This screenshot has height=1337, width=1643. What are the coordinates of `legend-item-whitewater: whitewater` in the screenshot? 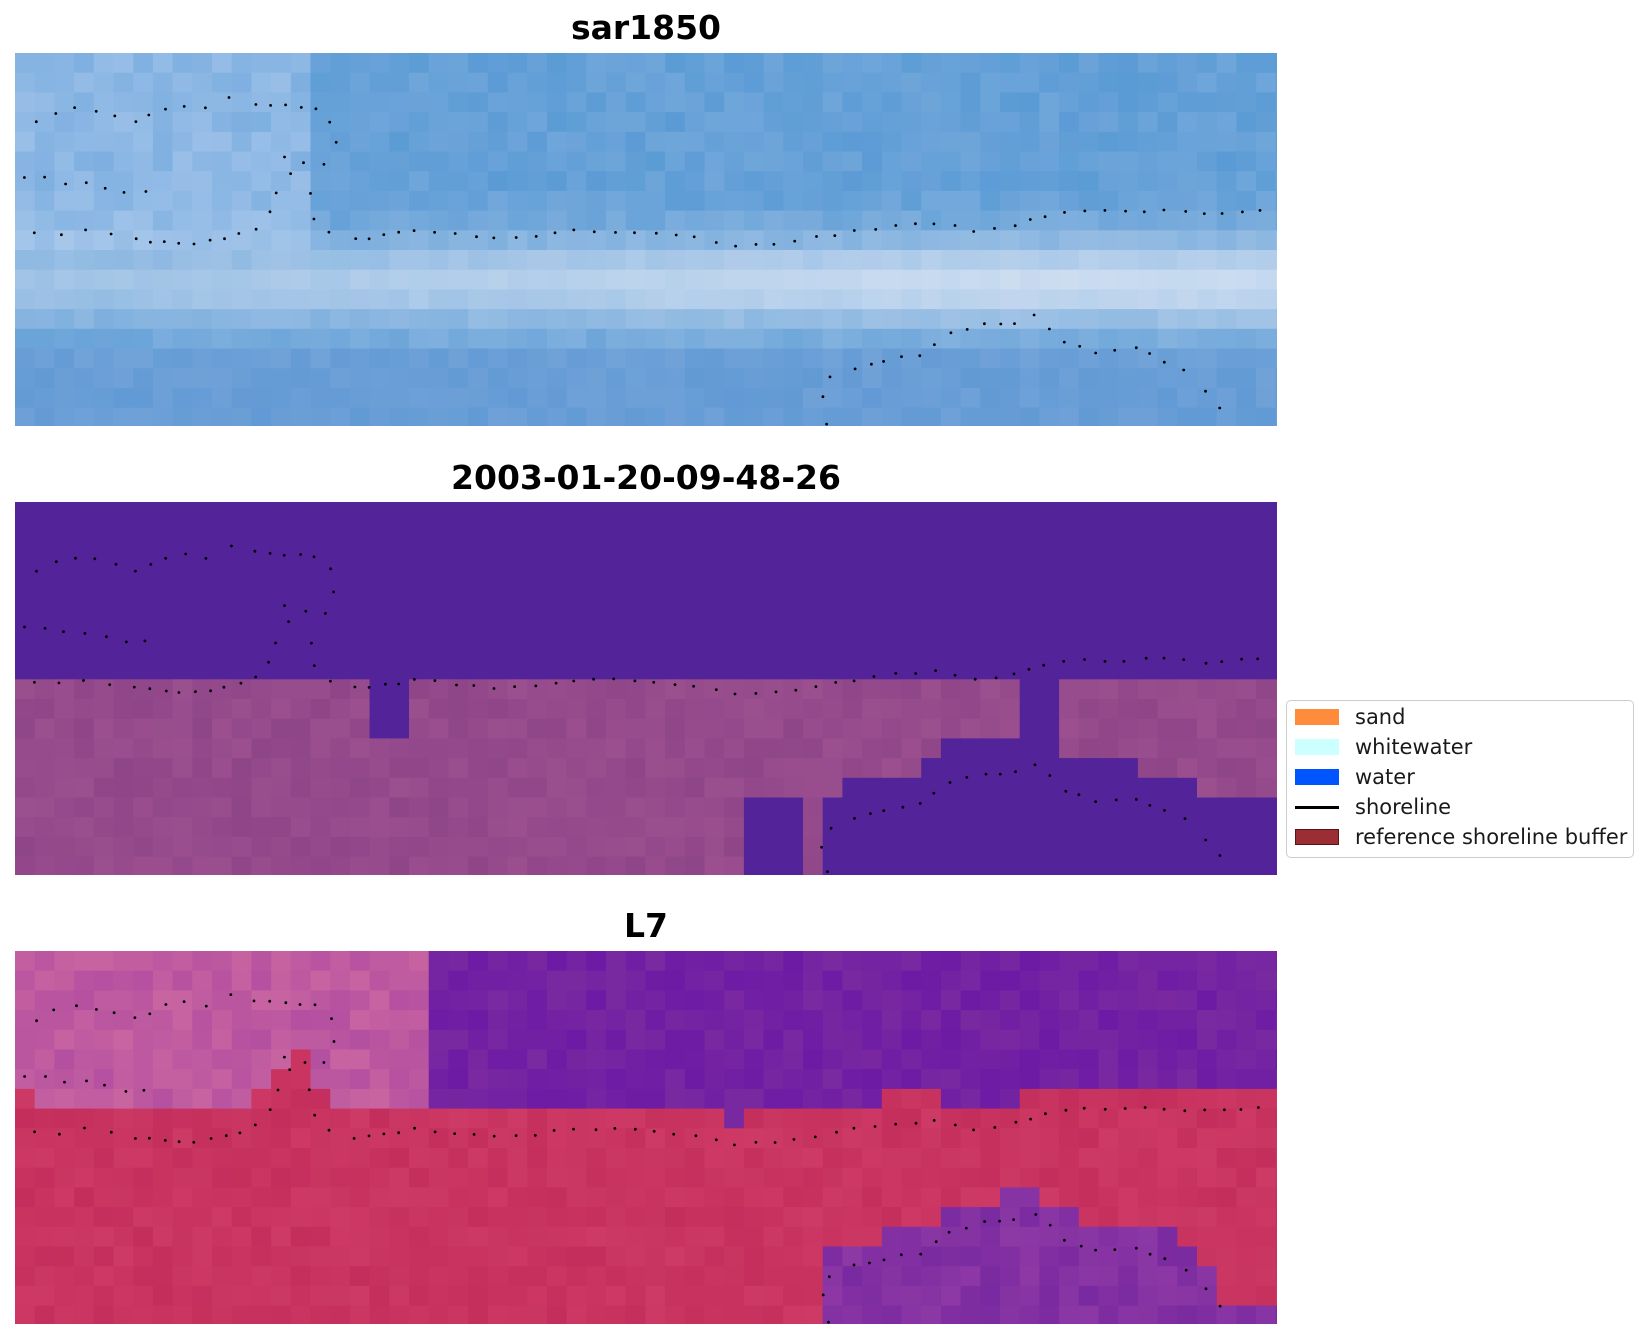 It's located at (1463, 747).